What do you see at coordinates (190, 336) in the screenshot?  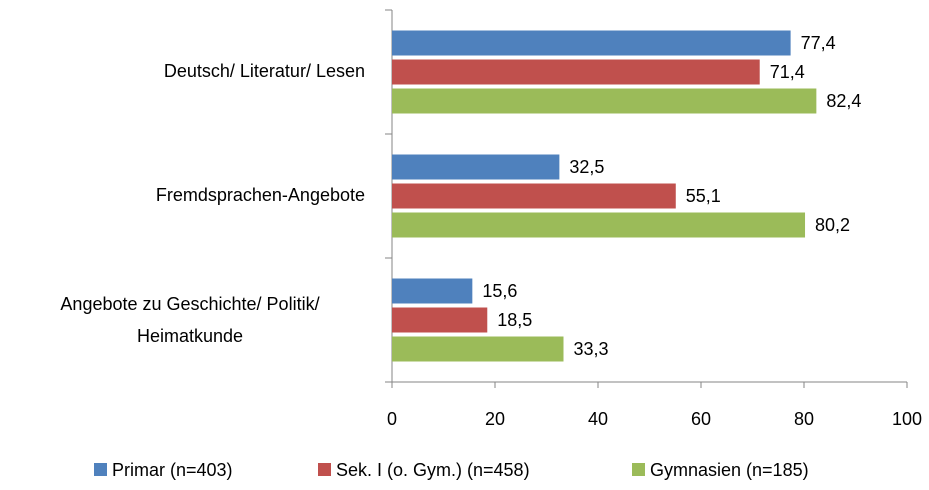 I see `category-label-line: Heimatkunde` at bounding box center [190, 336].